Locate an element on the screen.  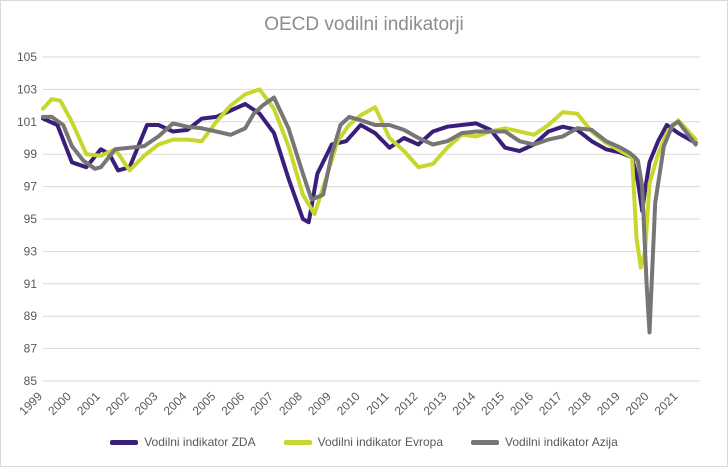
x-tick-label: 2001 is located at coordinates (88, 403).